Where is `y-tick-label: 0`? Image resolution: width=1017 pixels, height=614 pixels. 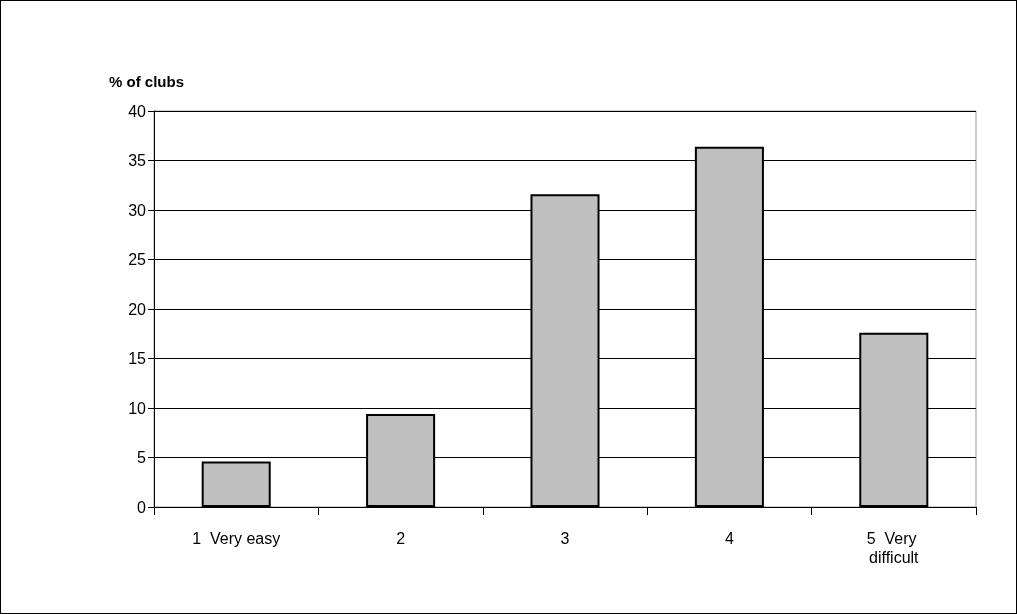 y-tick-label: 0 is located at coordinates (142, 507).